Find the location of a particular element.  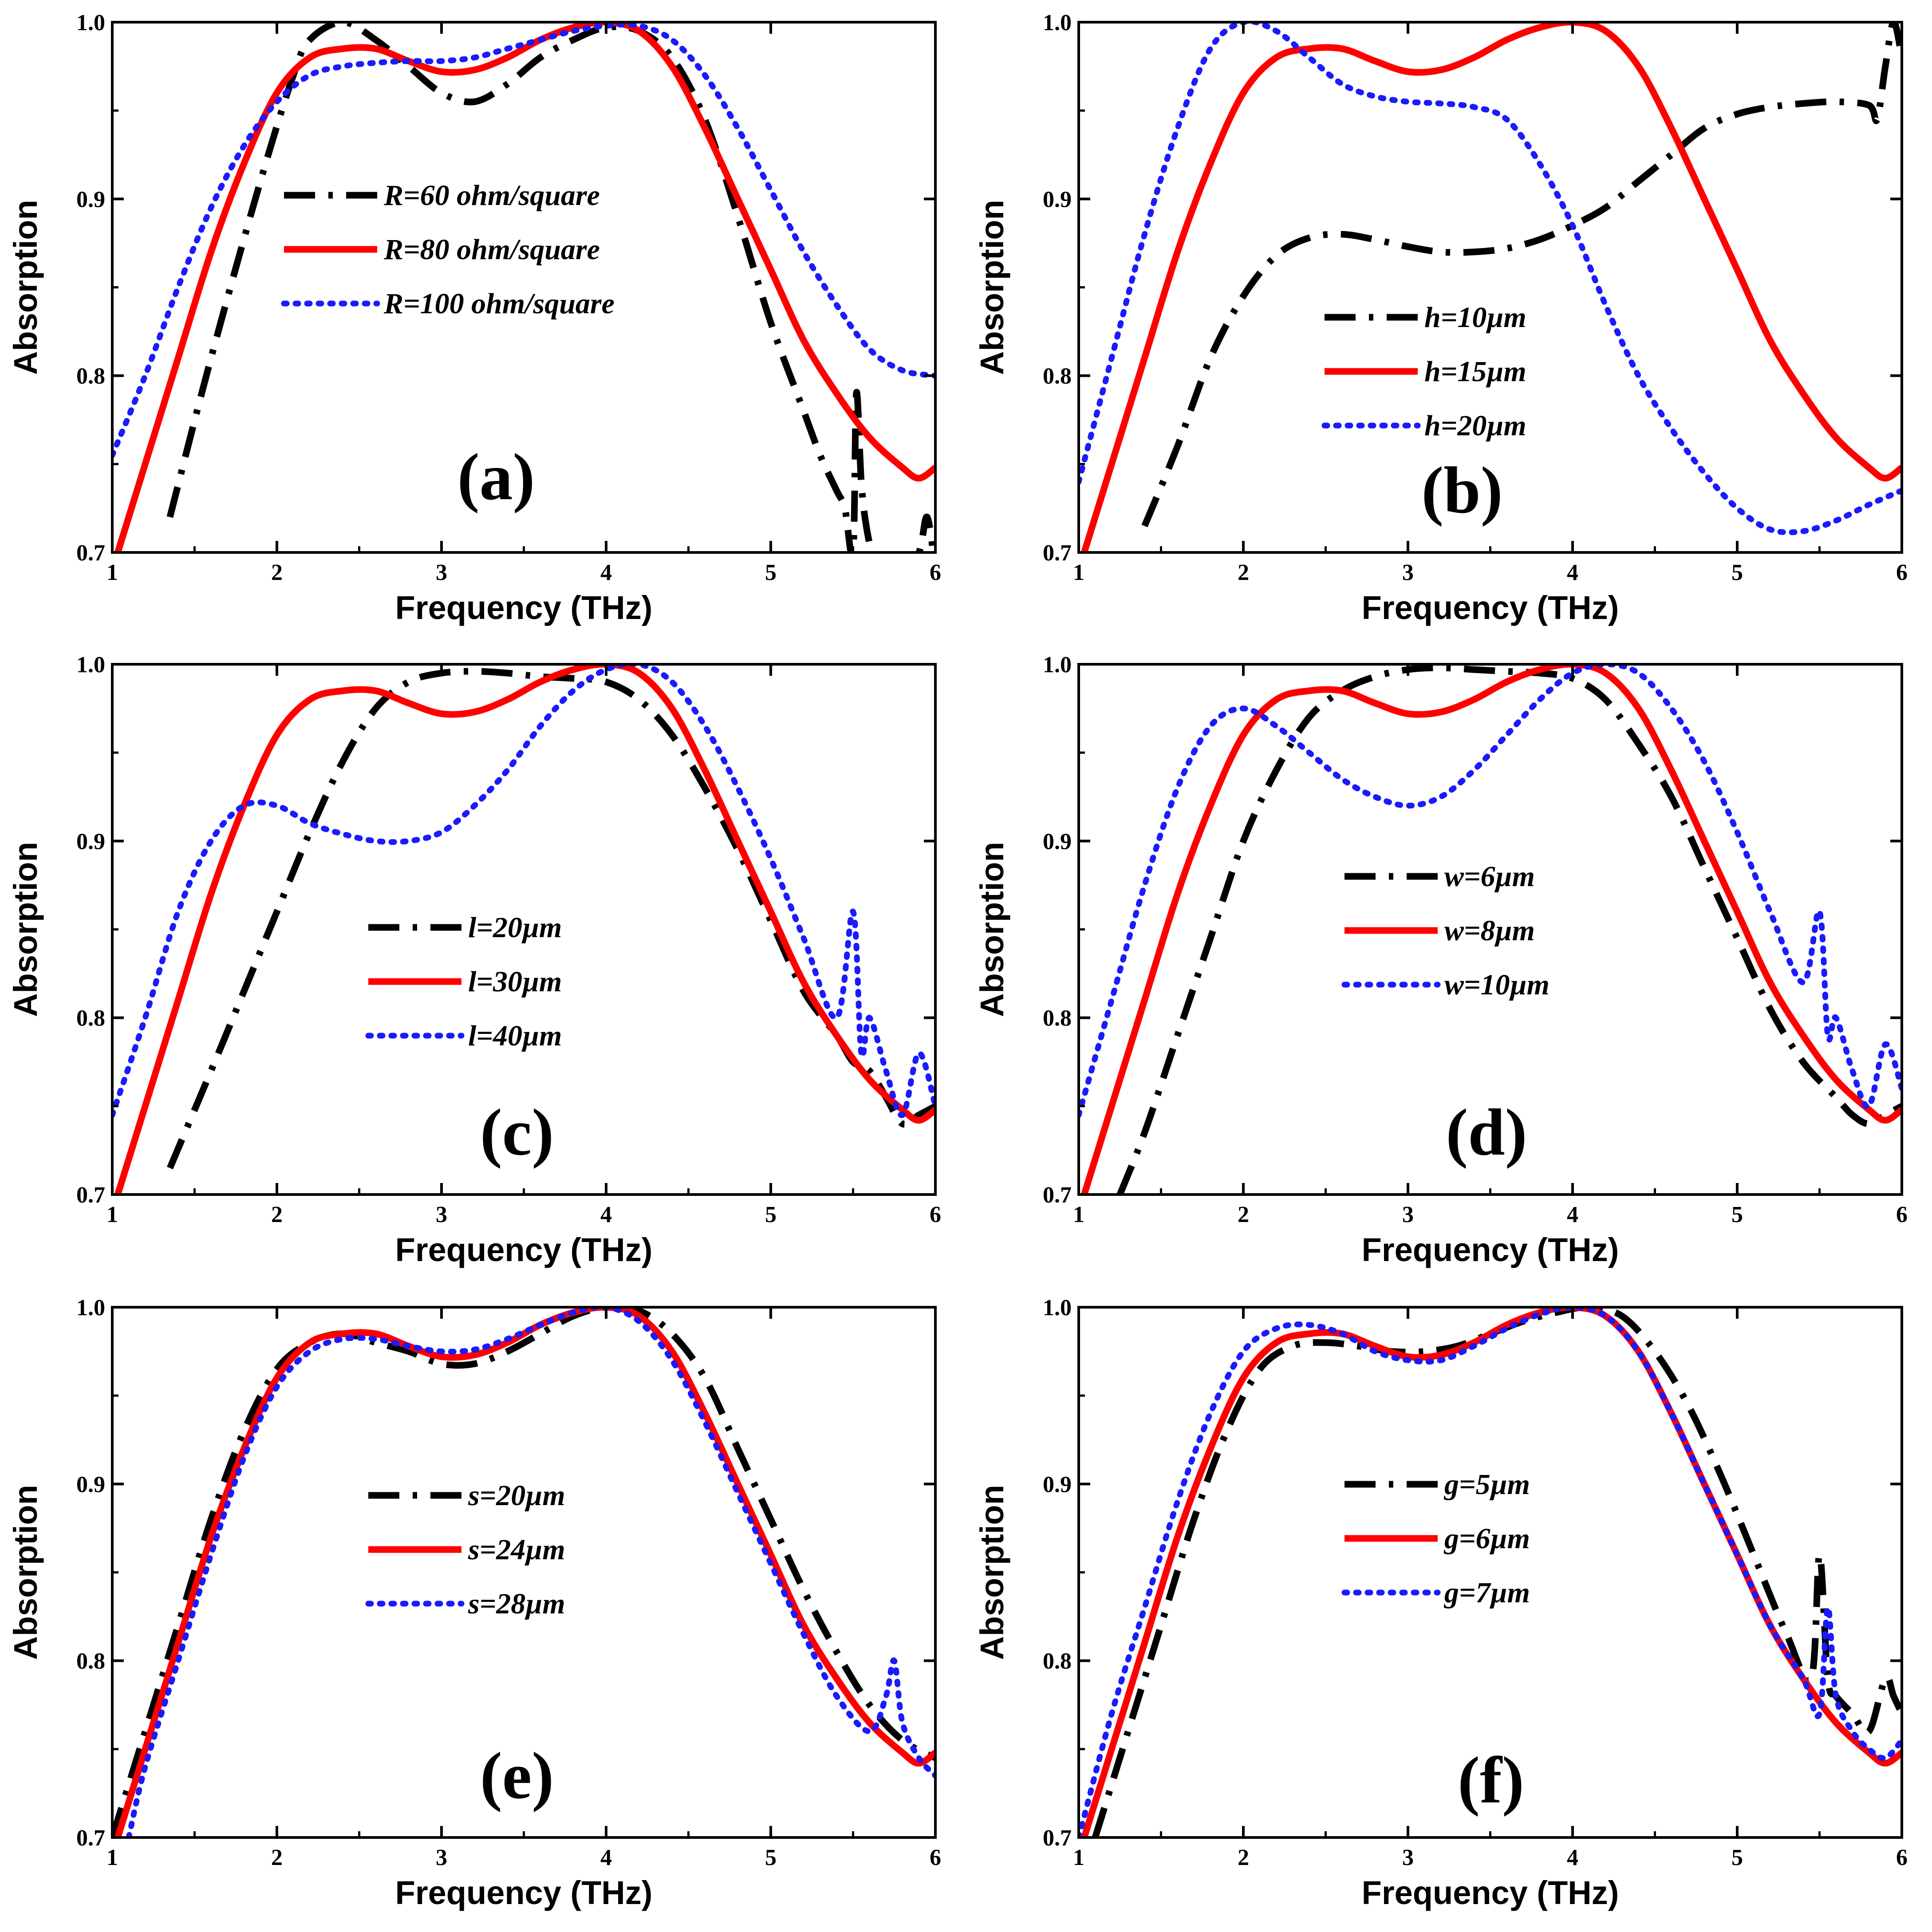

legend-label-2: R=80 ohm/square is located at coordinates (491, 249).